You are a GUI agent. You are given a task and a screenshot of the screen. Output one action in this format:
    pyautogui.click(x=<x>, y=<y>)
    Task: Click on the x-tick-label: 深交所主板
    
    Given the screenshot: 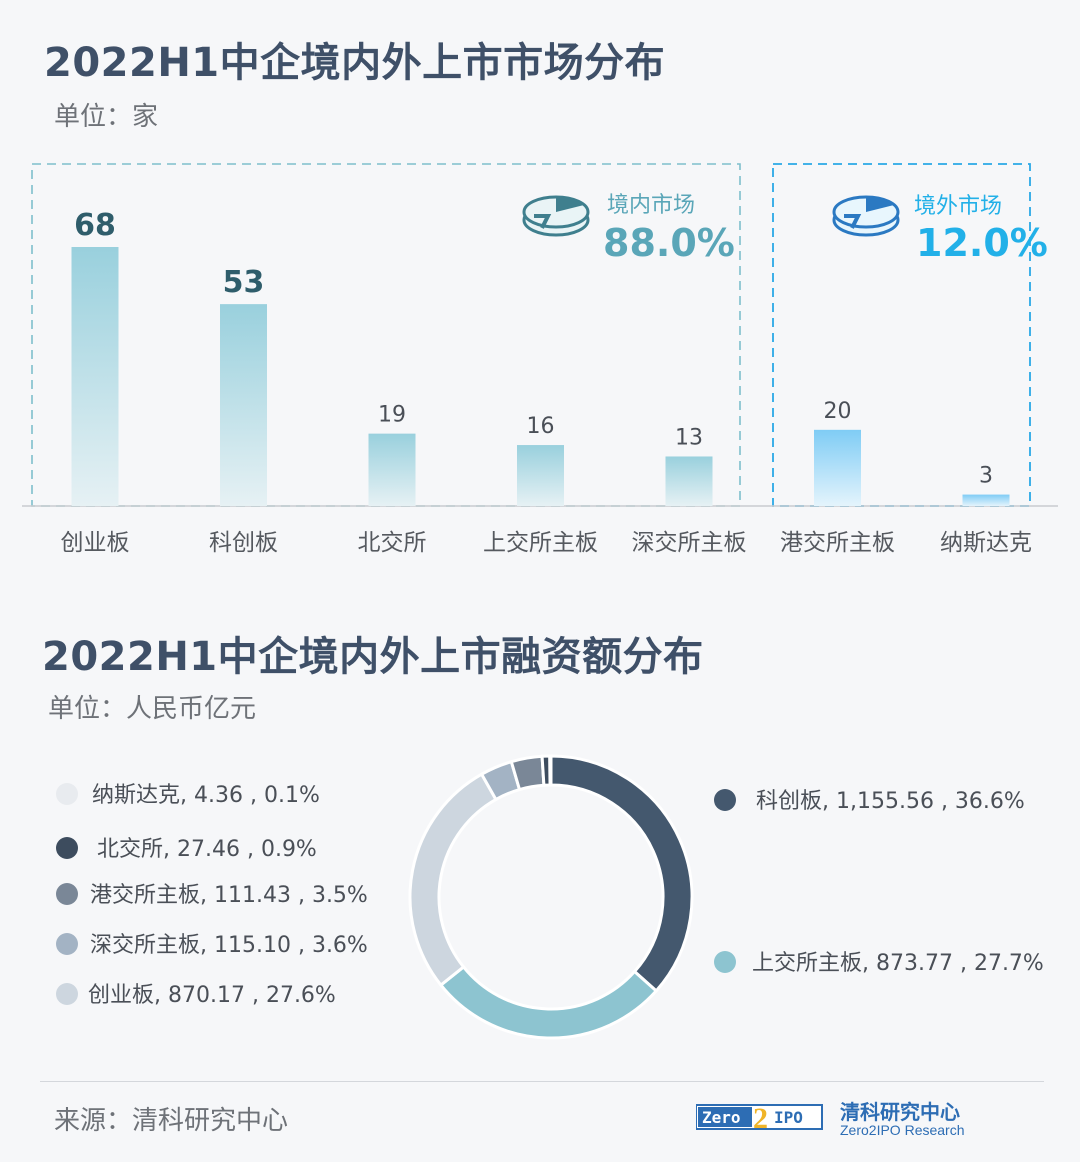 What is the action you would take?
    pyautogui.click(x=689, y=543)
    